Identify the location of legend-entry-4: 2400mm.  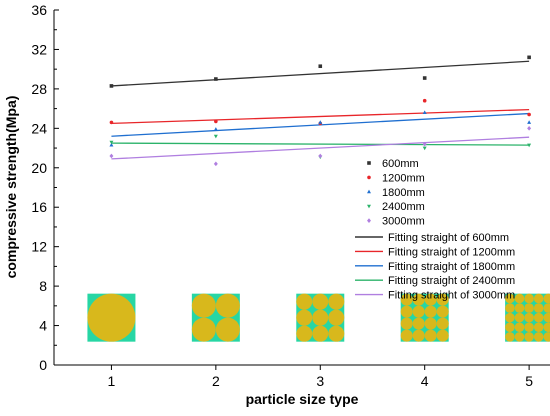
(396, 207).